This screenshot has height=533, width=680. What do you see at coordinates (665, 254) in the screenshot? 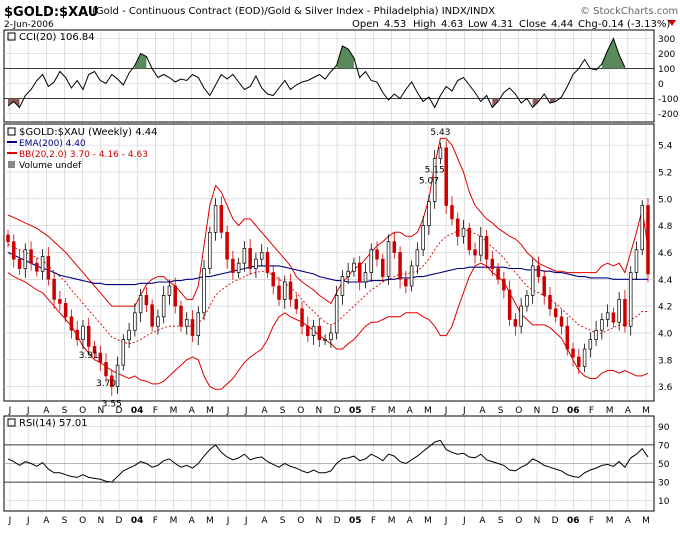
I see `price-y-tick-label: 4.6` at bounding box center [665, 254].